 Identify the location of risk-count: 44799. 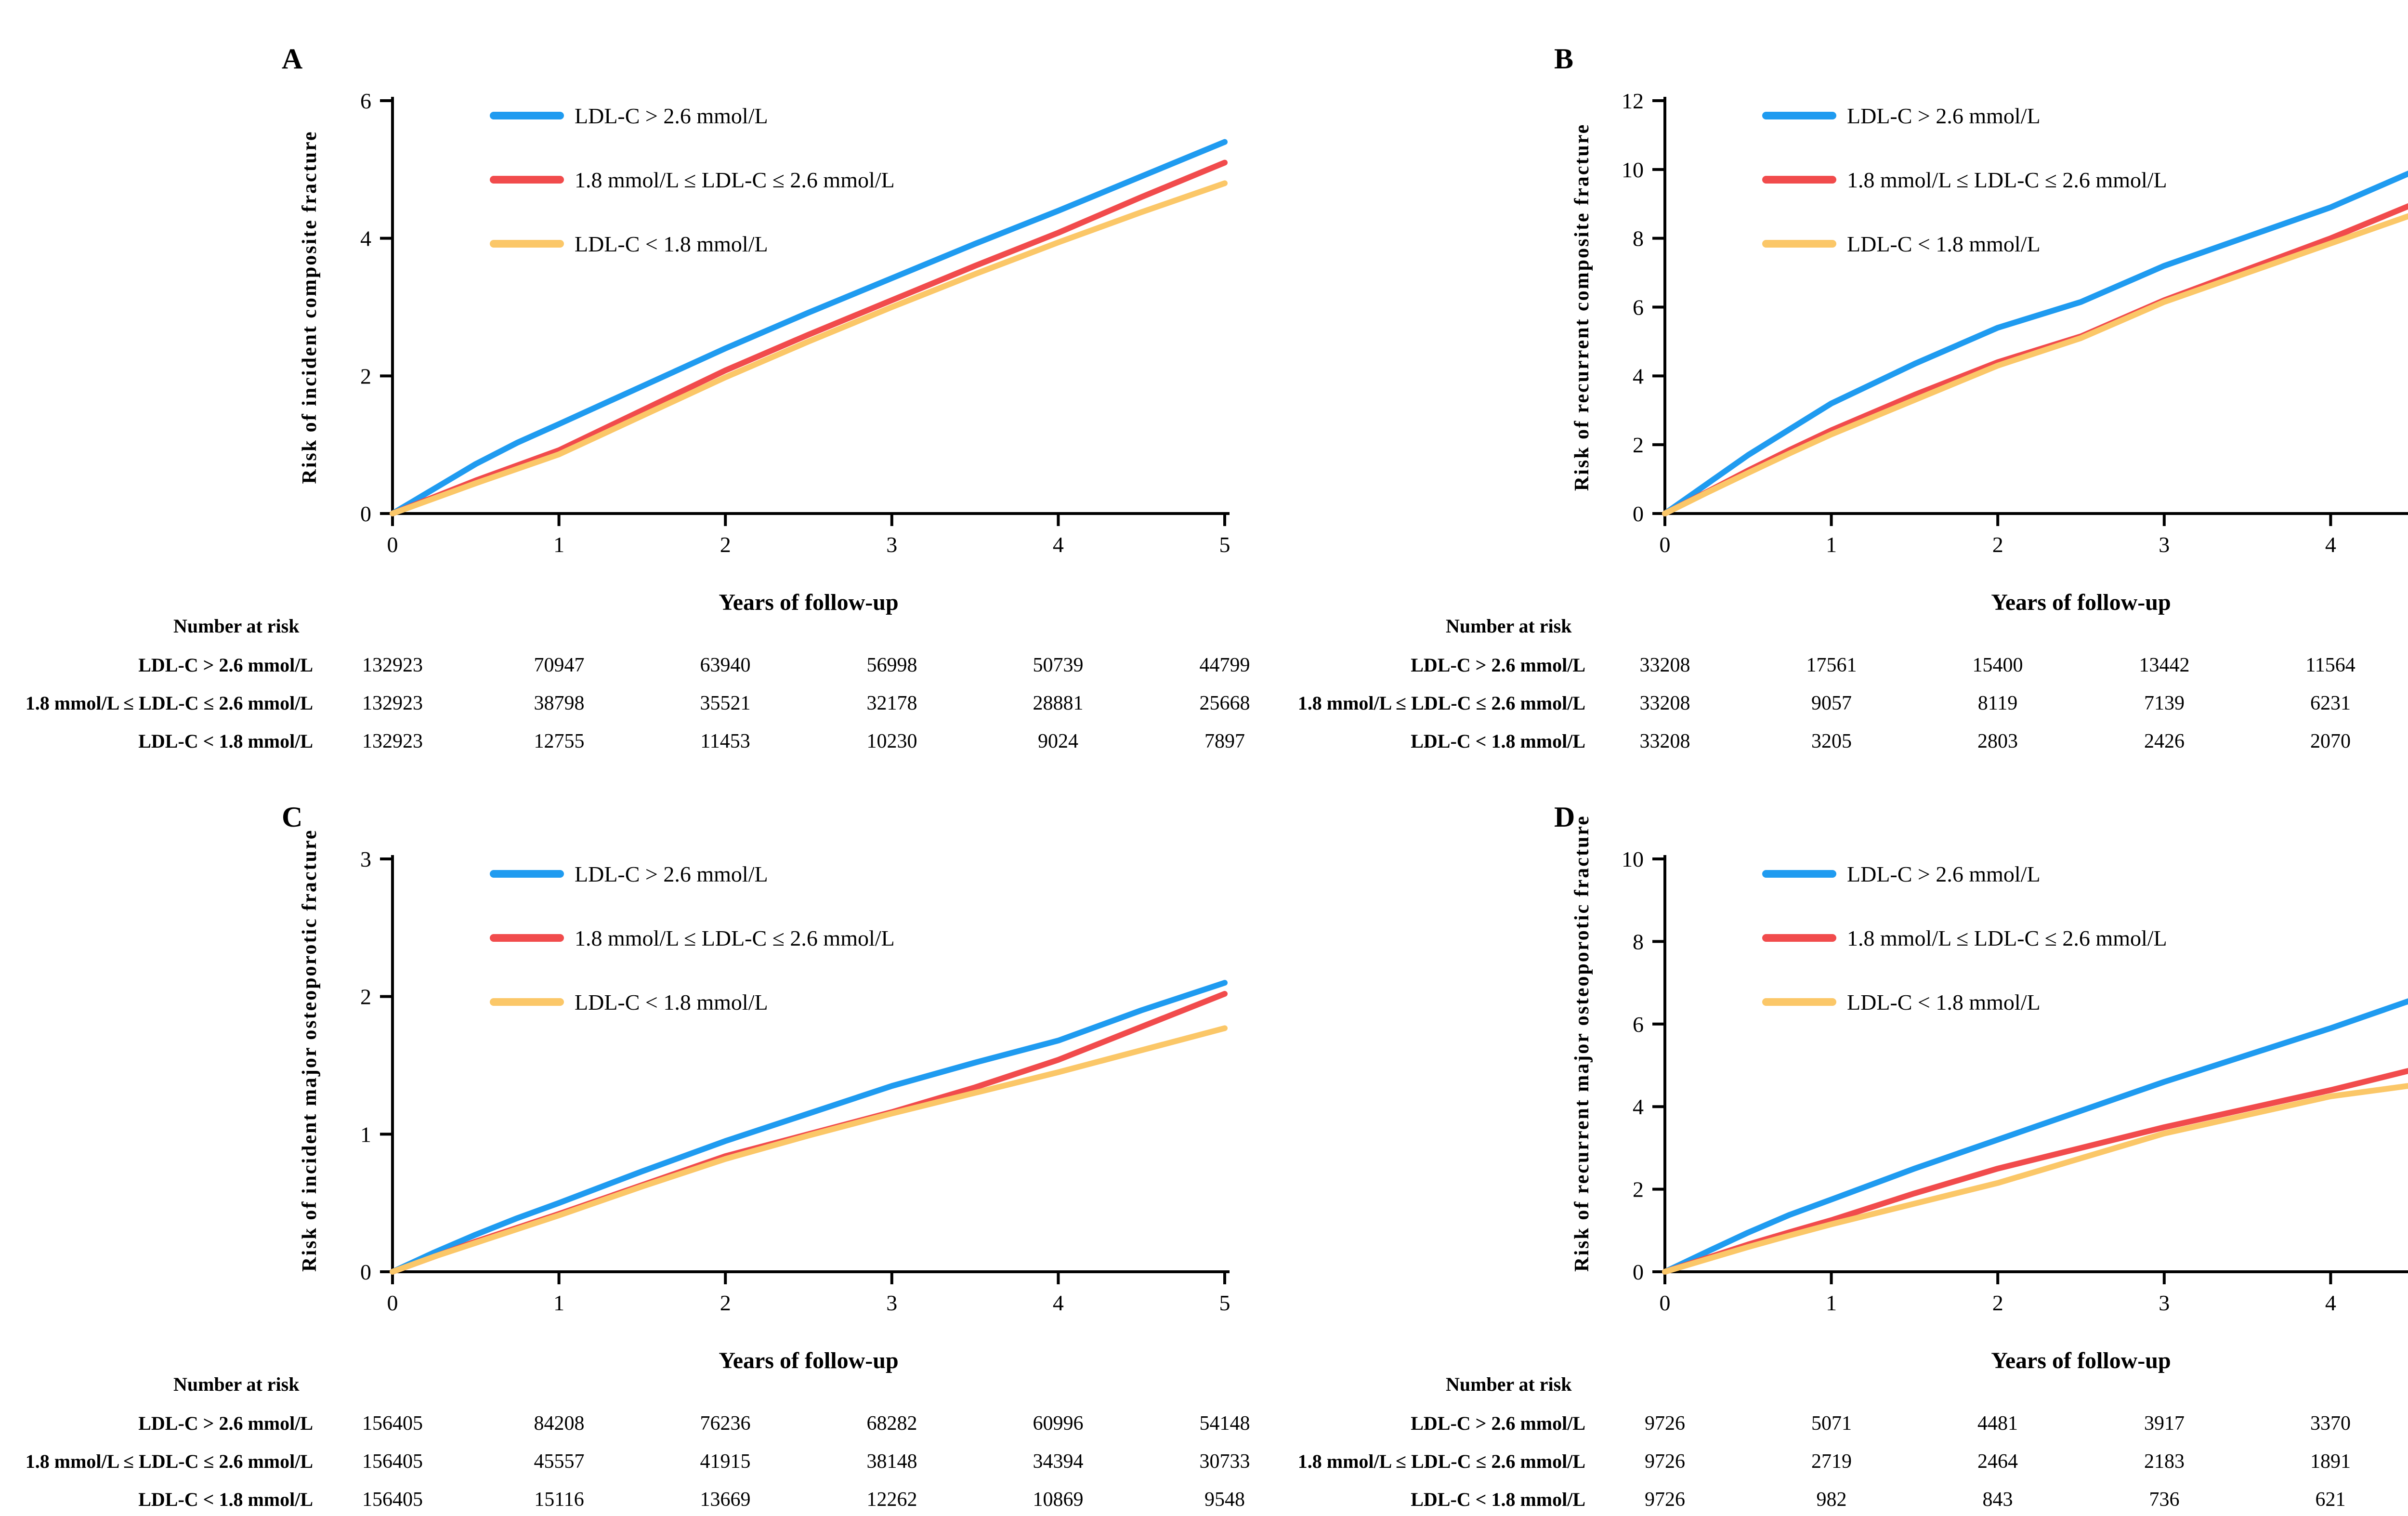
(1224, 665).